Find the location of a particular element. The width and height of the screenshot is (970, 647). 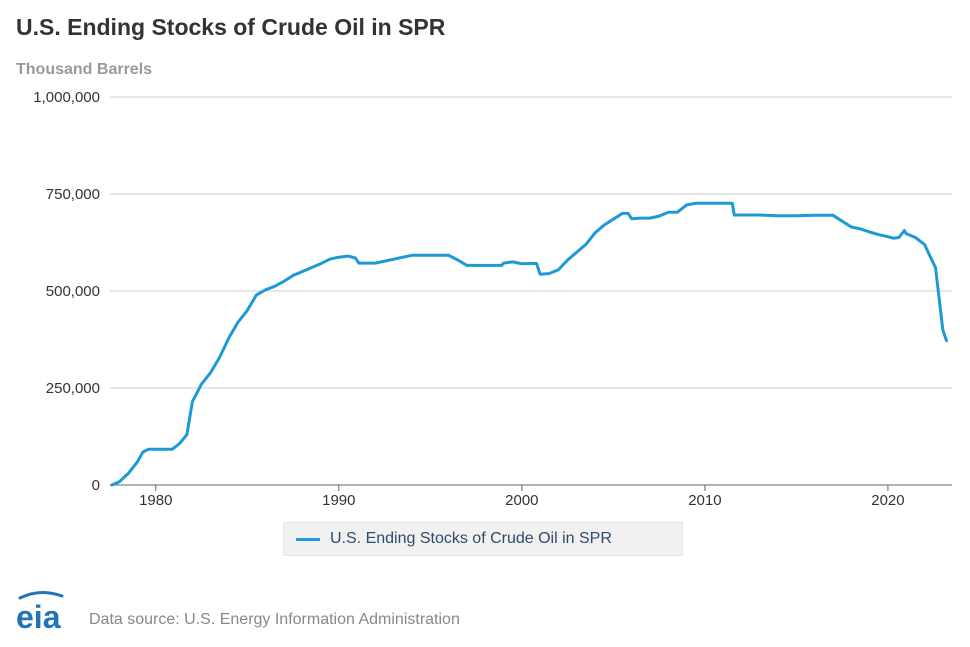

y-tick-label: 250,000 is located at coordinates (73, 388).